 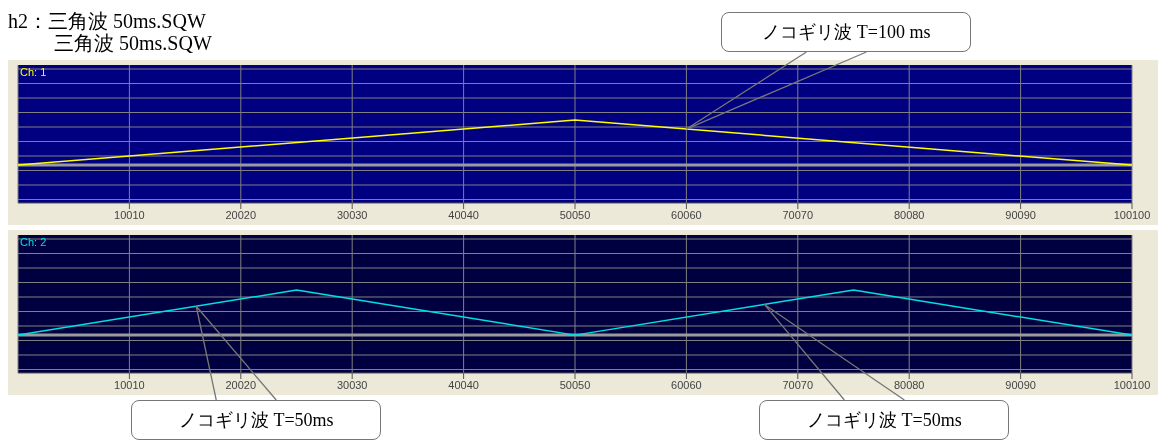 What do you see at coordinates (33, 242) in the screenshot?
I see `text: Ch: 2` at bounding box center [33, 242].